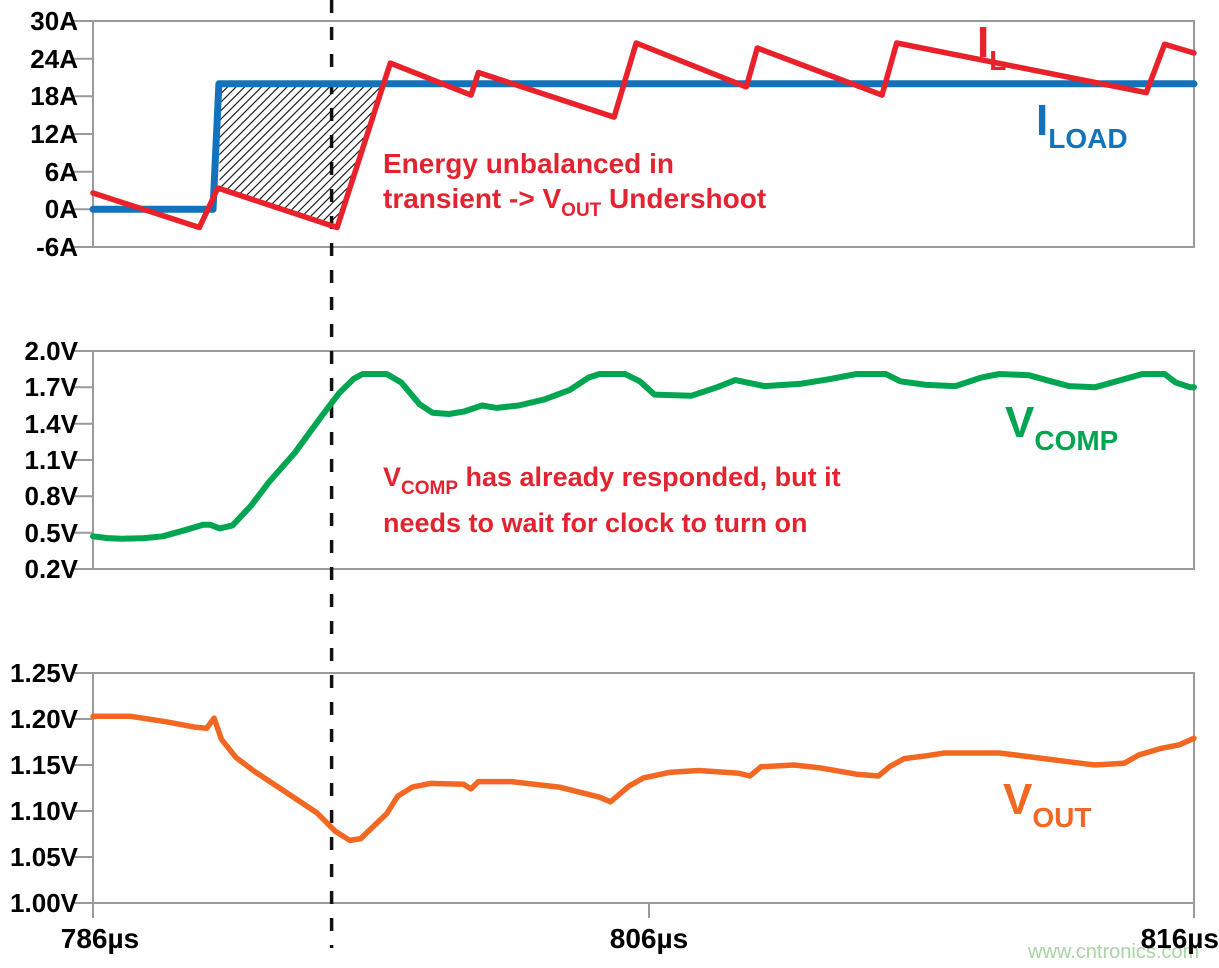 This screenshot has width=1219, height=968. What do you see at coordinates (51, 424) in the screenshot?
I see `y-tick-label: 1.4V` at bounding box center [51, 424].